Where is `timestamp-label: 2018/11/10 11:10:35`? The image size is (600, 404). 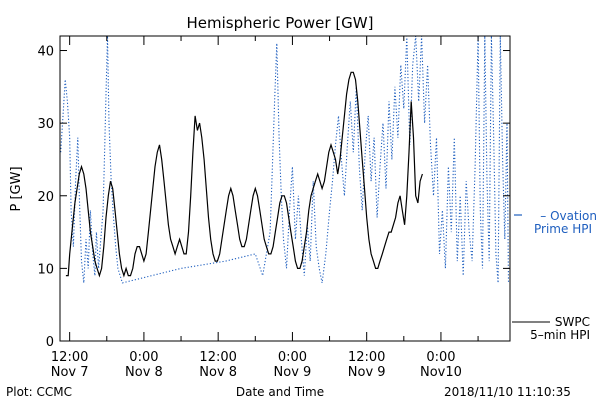 timestamp-label: 2018/11/10 11:10:35 is located at coordinates (507, 392).